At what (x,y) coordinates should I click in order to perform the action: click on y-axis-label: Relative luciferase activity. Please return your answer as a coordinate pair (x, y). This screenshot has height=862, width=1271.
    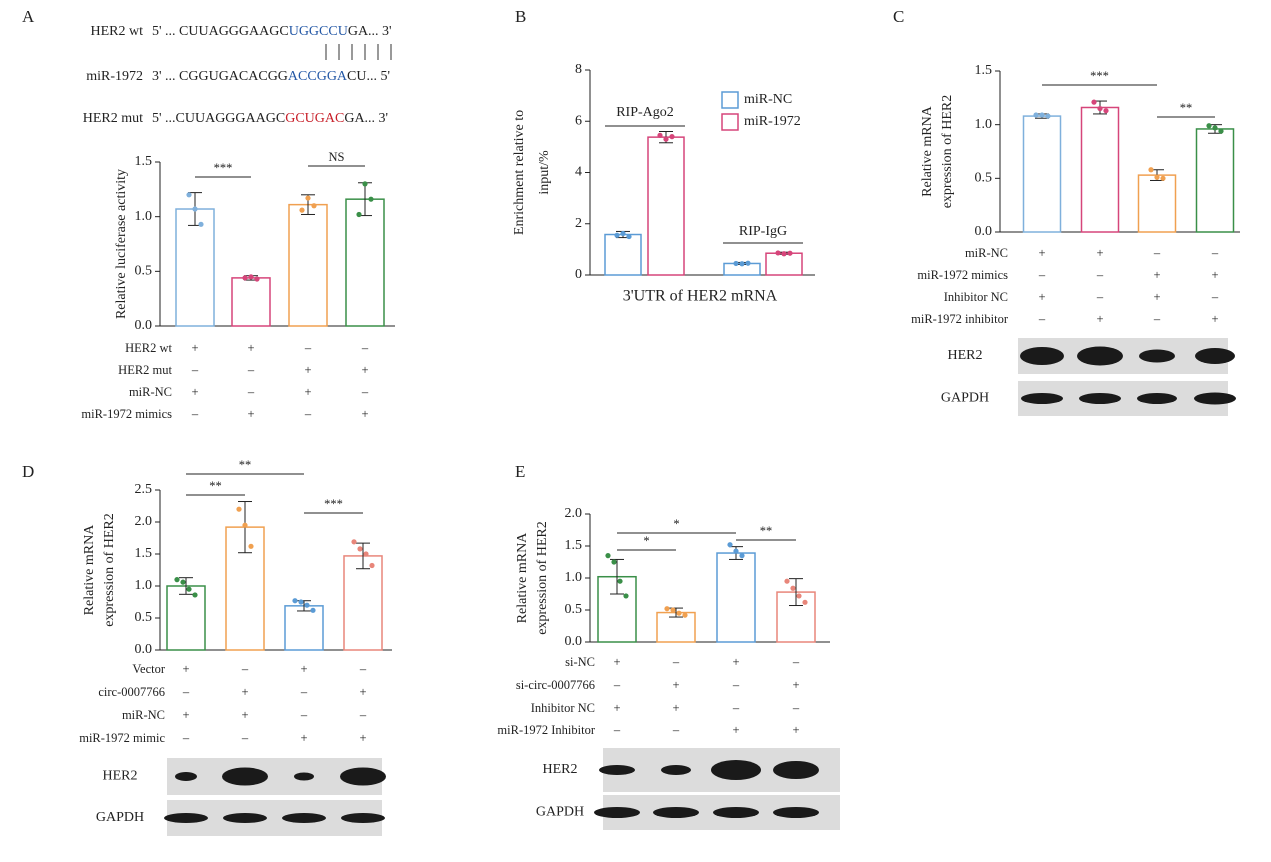
    Looking at the image, I should click on (121, 244).